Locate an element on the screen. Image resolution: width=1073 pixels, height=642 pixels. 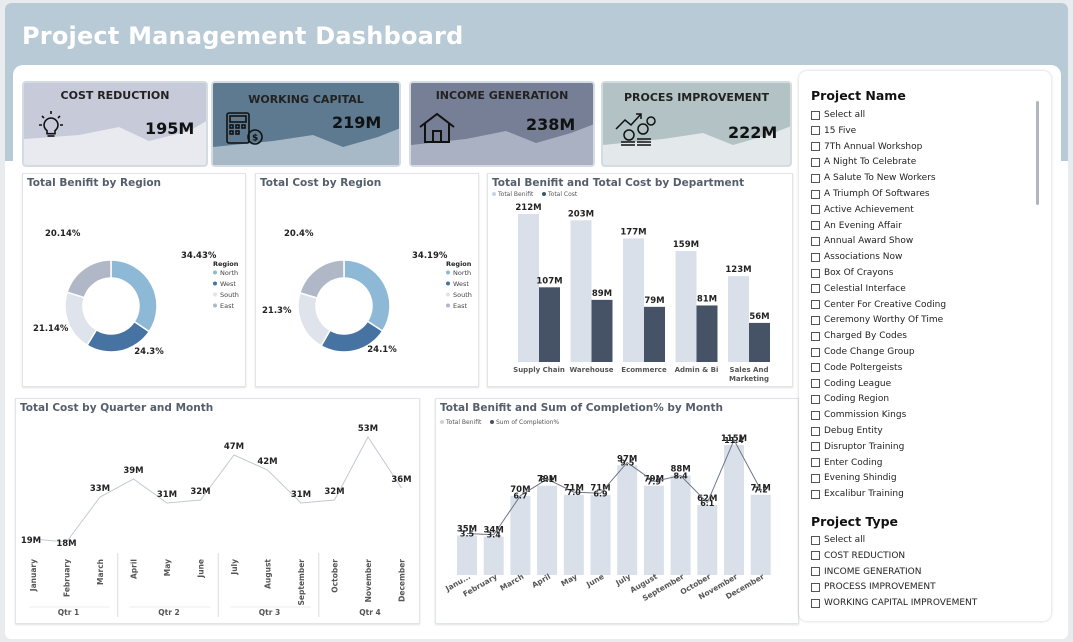
legend-item-completion: Sum of Completion% is located at coordinates (527, 422).